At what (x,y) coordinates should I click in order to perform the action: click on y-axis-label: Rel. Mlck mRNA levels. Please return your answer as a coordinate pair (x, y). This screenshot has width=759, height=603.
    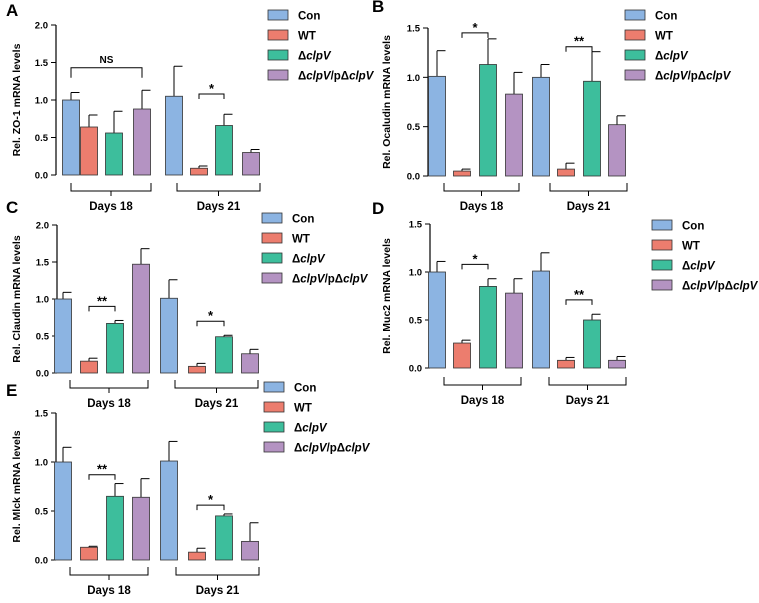
    Looking at the image, I should click on (17, 486).